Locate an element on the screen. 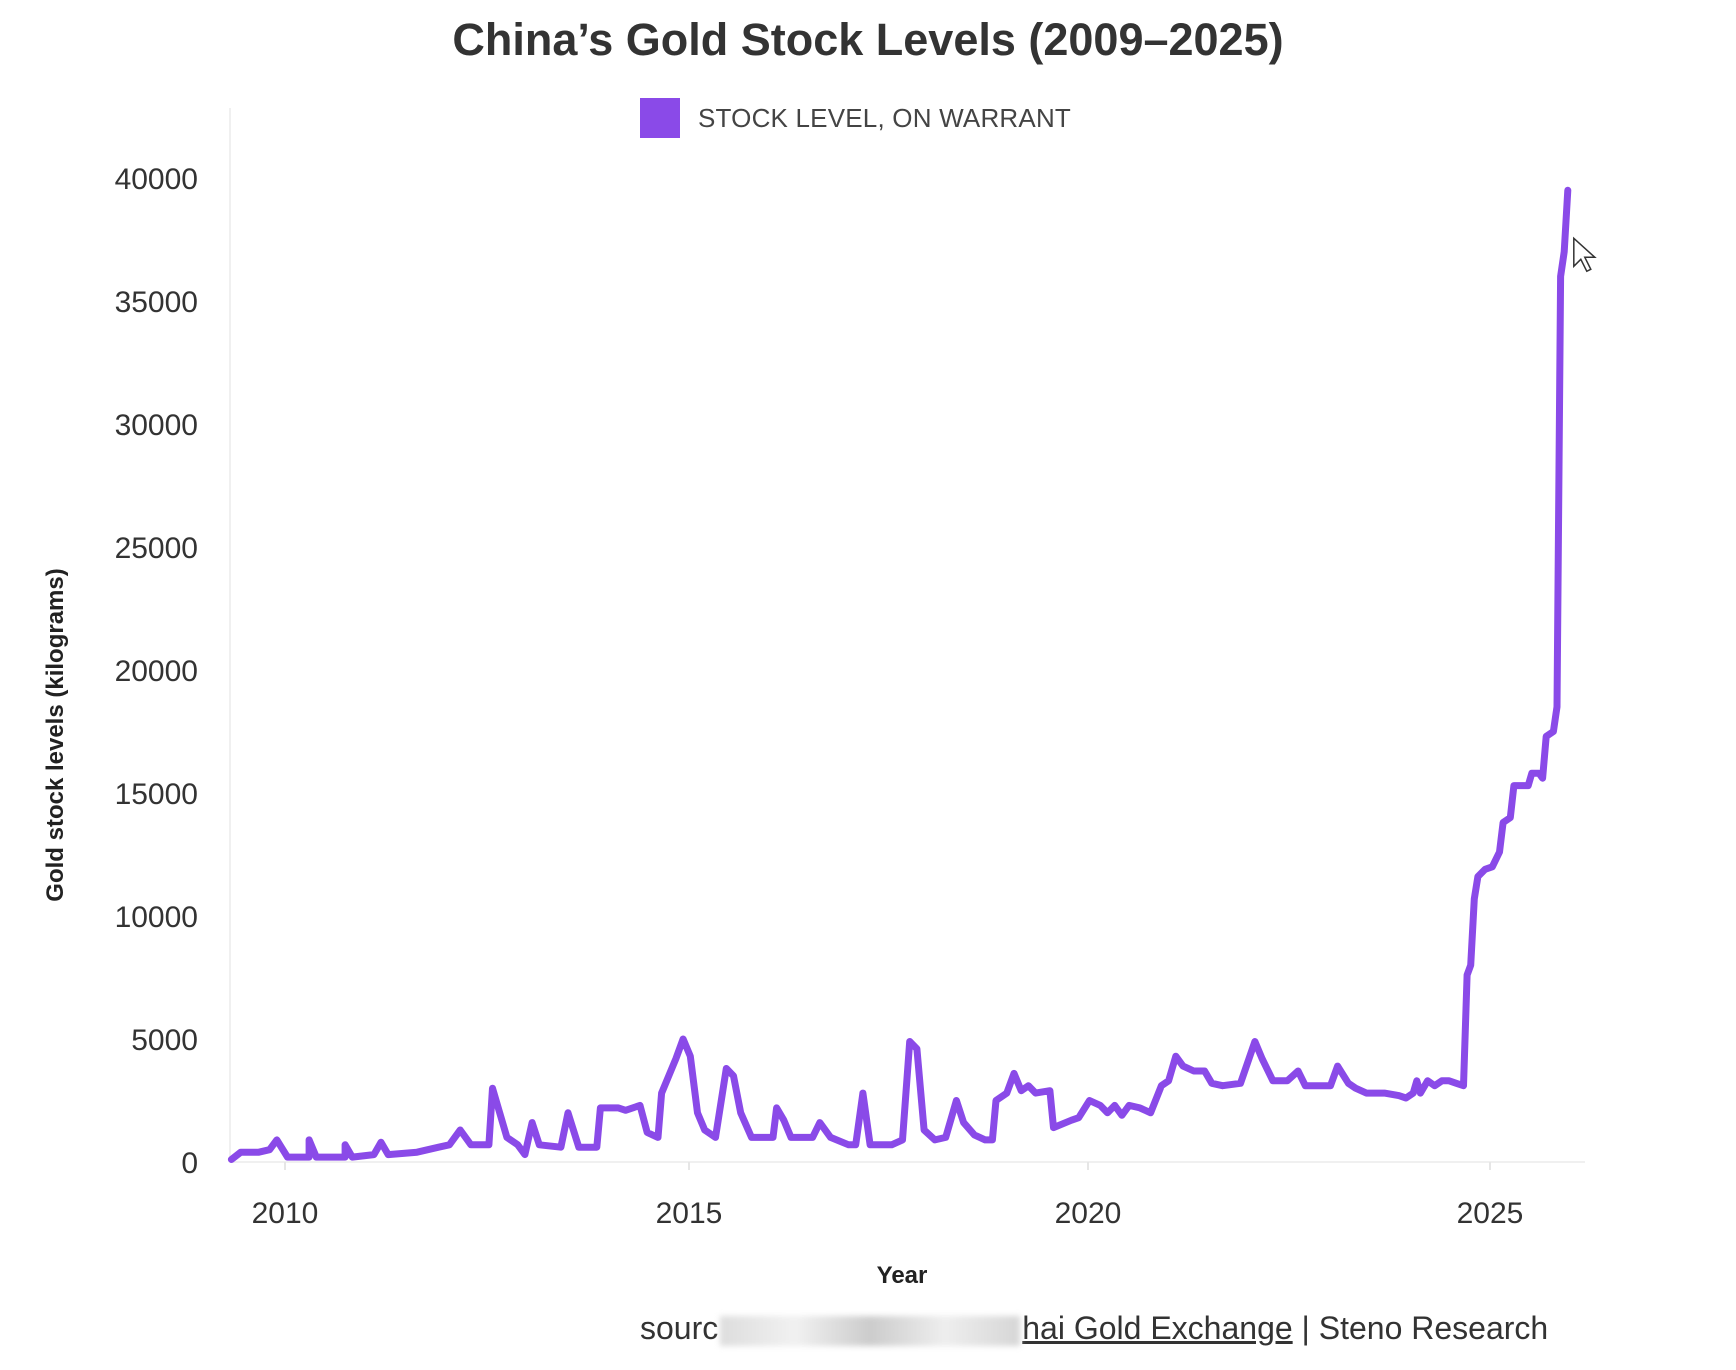  legend: STOCK LEVEL, ON WARRANT is located at coordinates (855, 118).